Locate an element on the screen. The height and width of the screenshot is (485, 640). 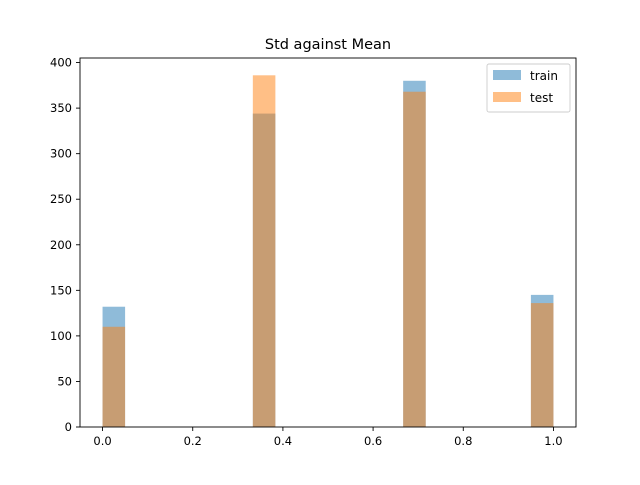
x-tick-label: 0.8 is located at coordinates (463, 441).